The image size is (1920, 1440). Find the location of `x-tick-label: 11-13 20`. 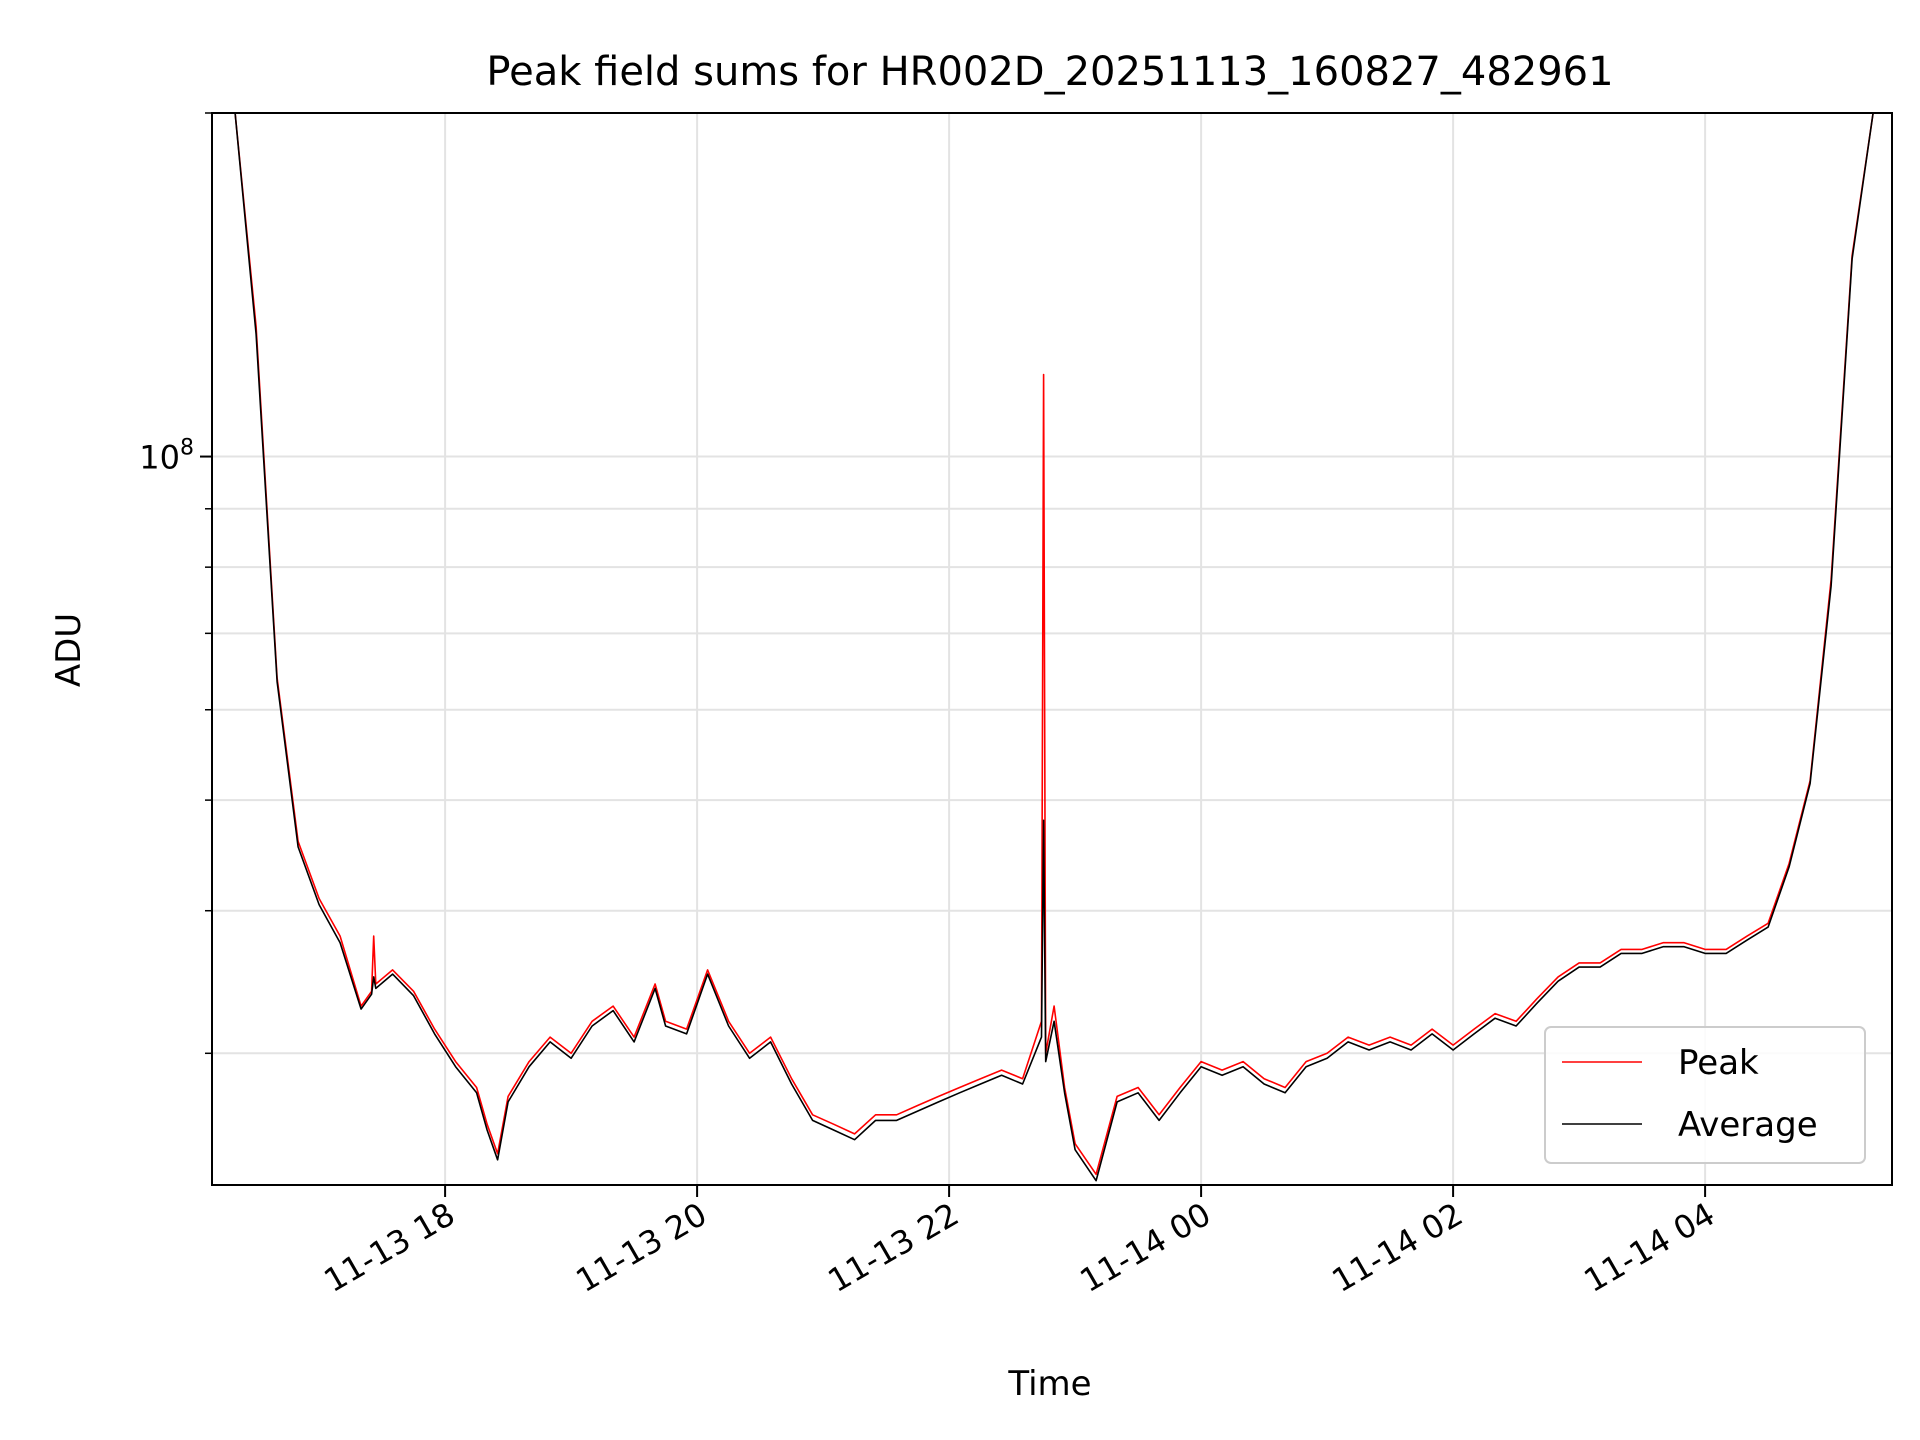

x-tick-label: 11-13 20 is located at coordinates (642, 1247).